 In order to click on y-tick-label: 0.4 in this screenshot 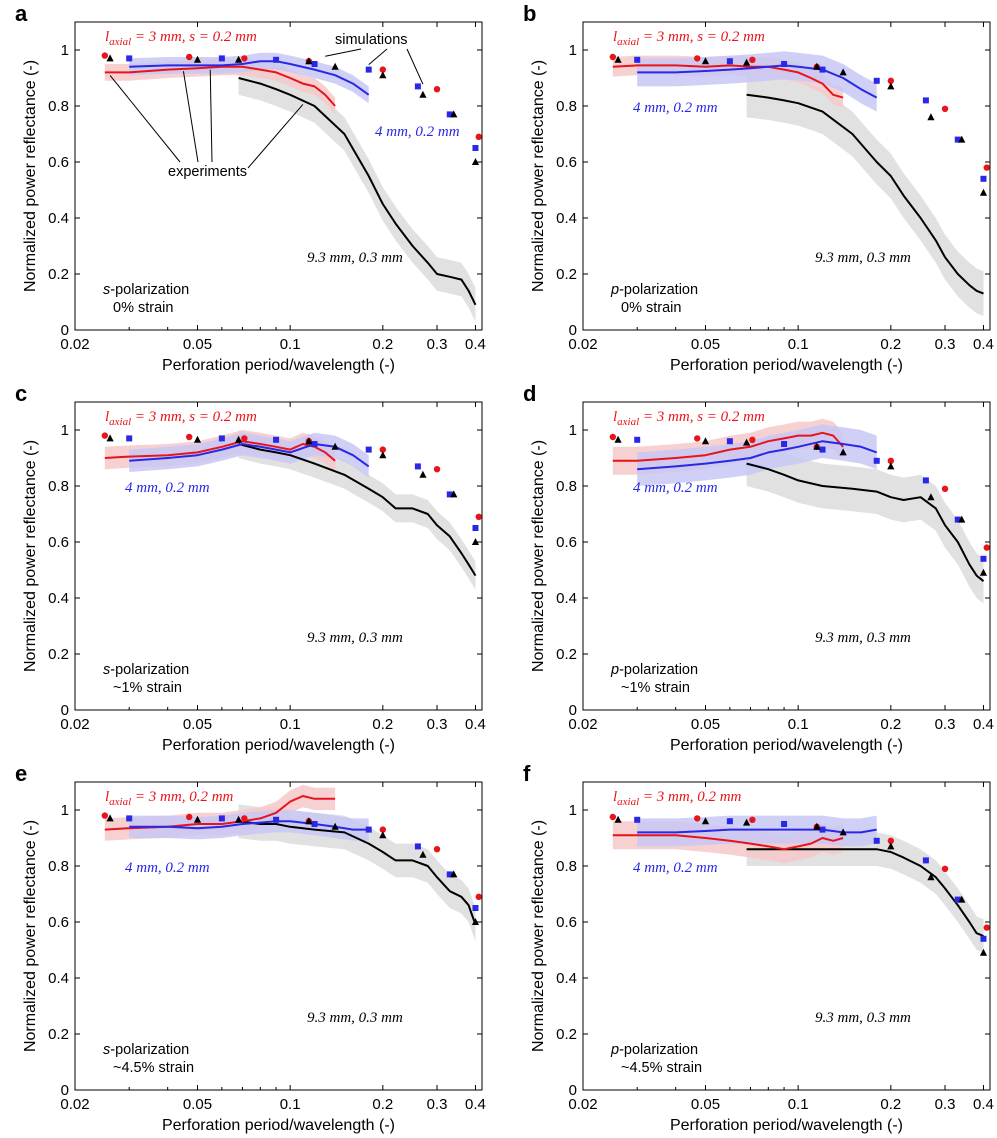, I will do `click(58, 978)`.